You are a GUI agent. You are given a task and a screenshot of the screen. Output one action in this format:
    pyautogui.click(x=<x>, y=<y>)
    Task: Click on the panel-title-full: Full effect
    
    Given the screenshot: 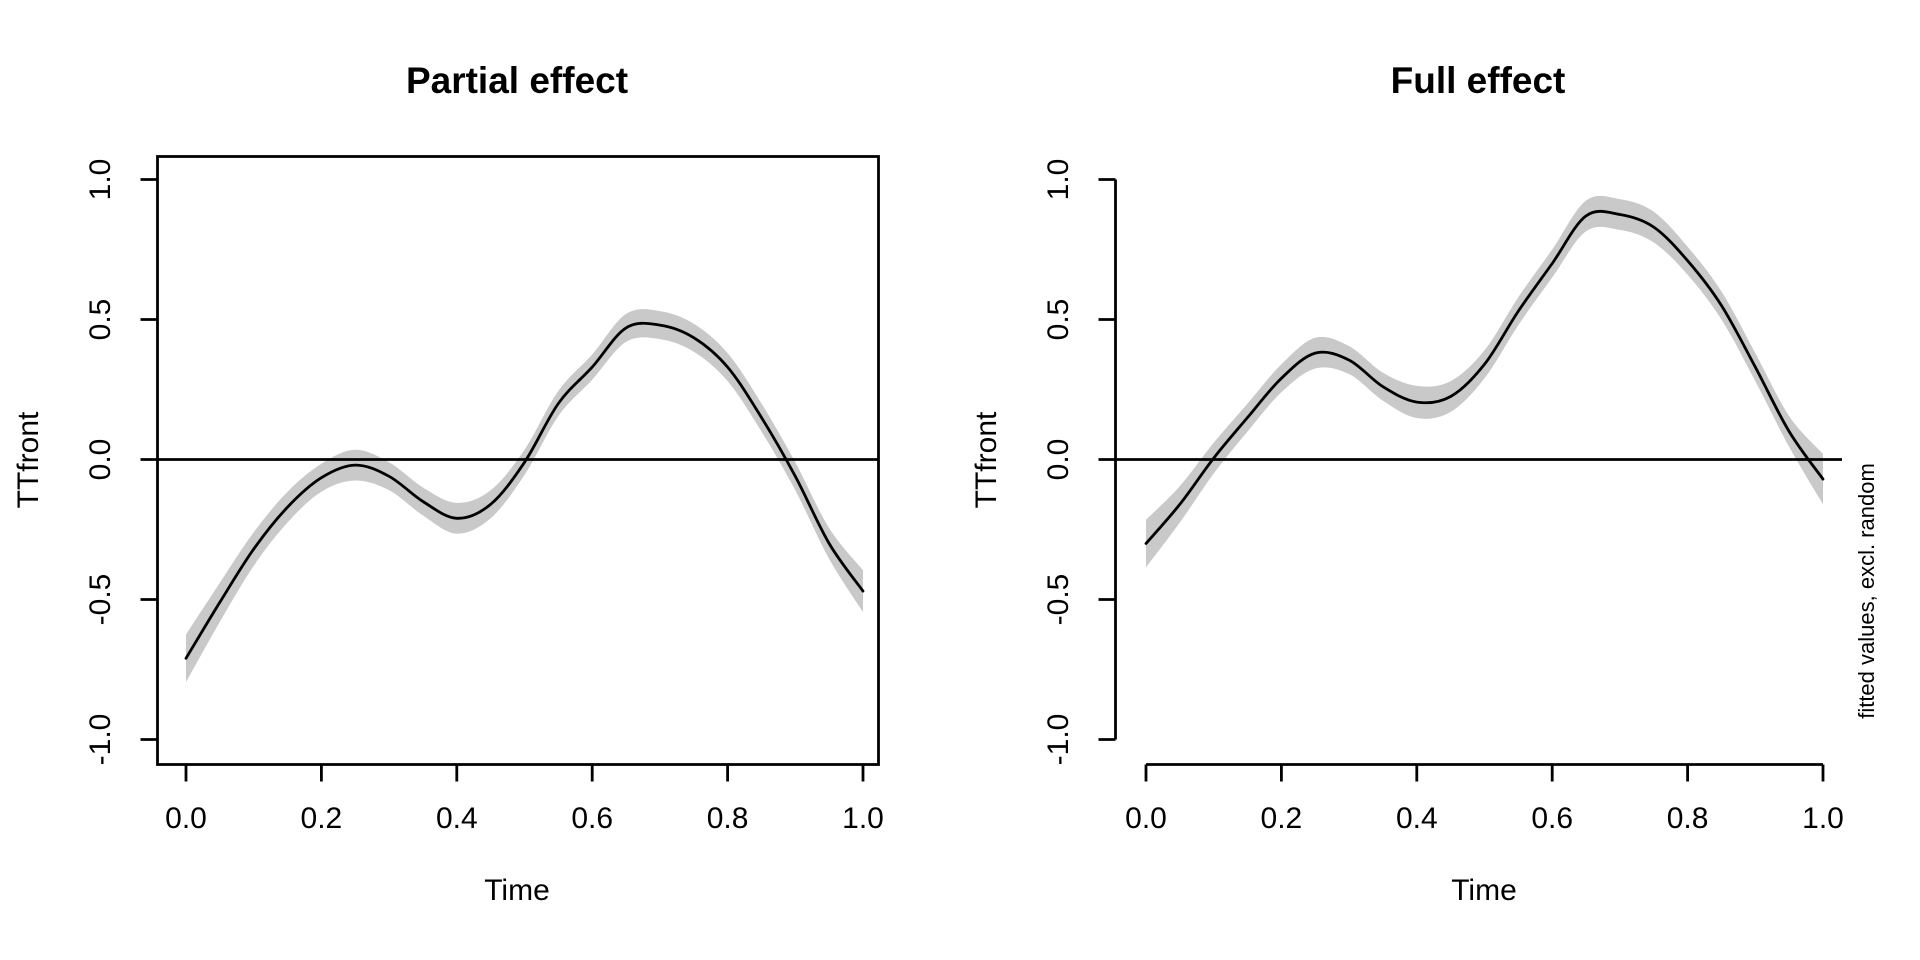 What is the action you would take?
    pyautogui.click(x=1478, y=80)
    